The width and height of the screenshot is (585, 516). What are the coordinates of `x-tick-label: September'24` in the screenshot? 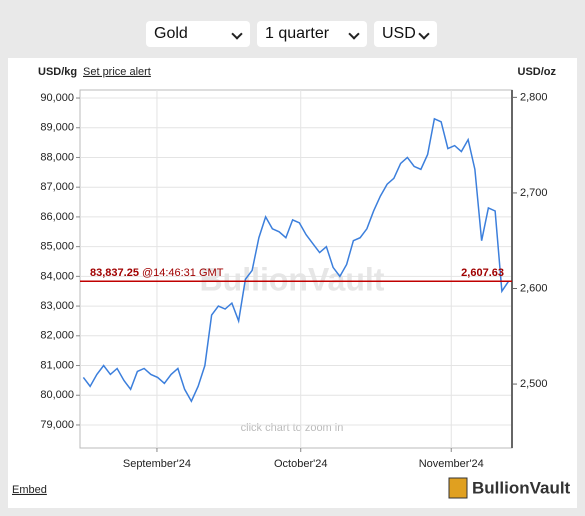 It's located at (157, 464).